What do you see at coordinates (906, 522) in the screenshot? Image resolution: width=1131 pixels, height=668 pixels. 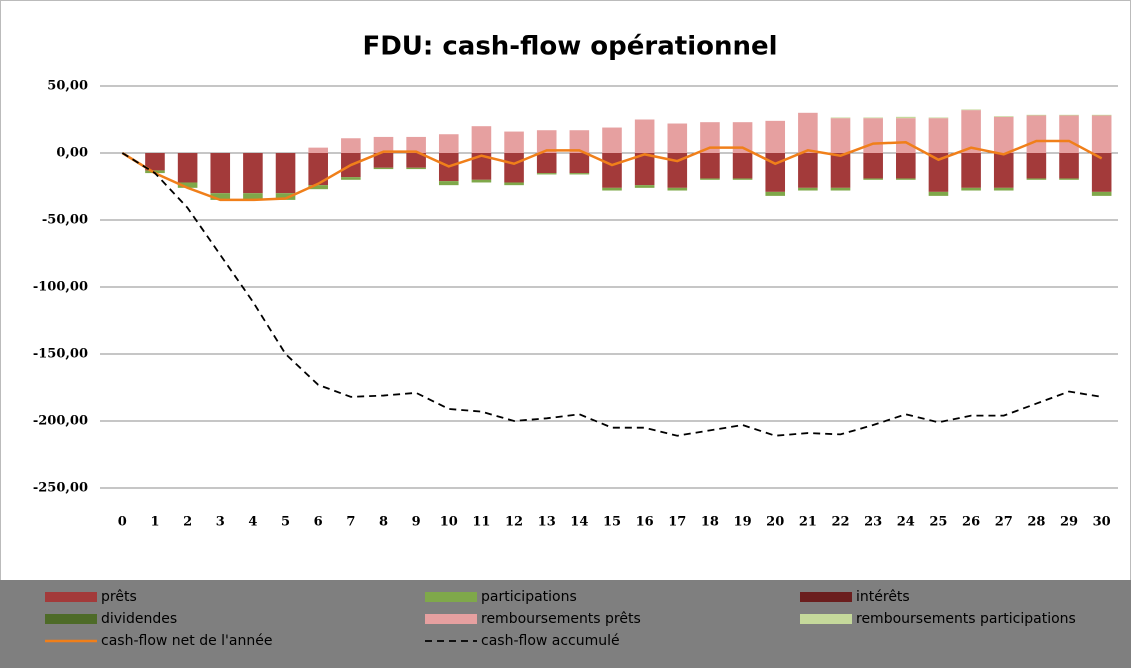 I see `x-tick-label: 24` at bounding box center [906, 522].